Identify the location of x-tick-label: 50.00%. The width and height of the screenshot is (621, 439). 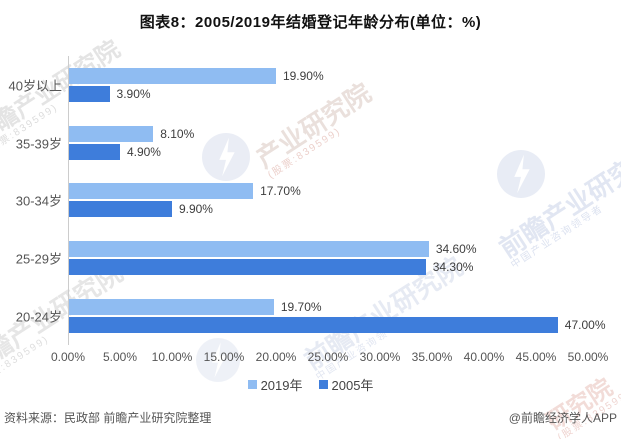
(588, 357).